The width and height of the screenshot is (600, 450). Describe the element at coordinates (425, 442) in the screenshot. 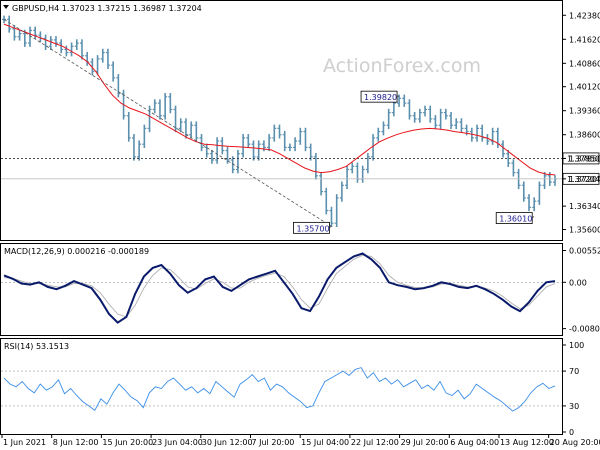

I see `x-tick-label: 29 Jul 20:00` at that location.